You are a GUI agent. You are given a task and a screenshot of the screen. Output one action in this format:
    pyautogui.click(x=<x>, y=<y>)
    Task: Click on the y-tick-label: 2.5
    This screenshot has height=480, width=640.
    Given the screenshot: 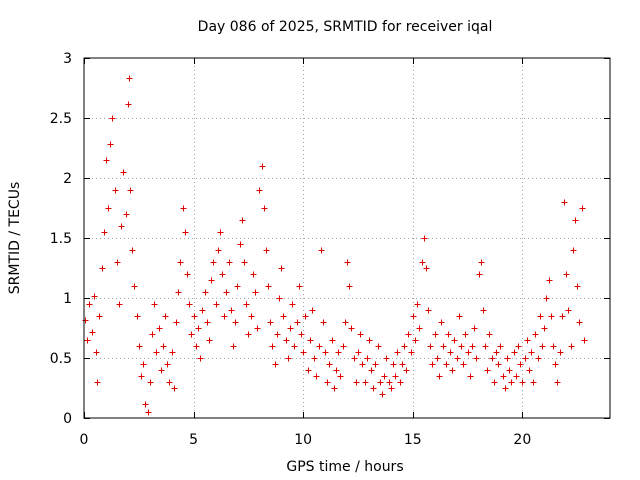 What is the action you would take?
    pyautogui.click(x=61, y=119)
    